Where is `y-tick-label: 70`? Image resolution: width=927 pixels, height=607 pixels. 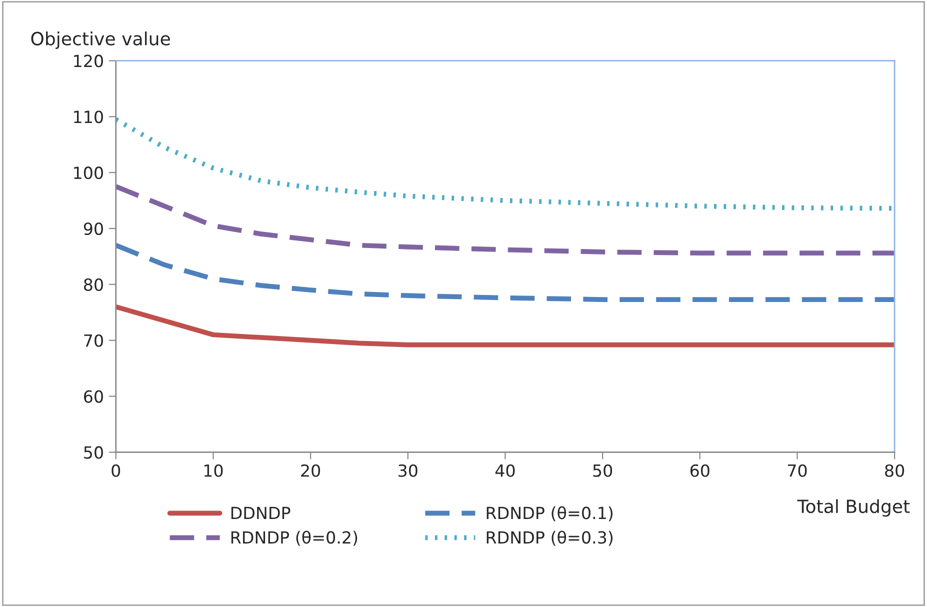
y-tick-label: 70 is located at coordinates (93, 340).